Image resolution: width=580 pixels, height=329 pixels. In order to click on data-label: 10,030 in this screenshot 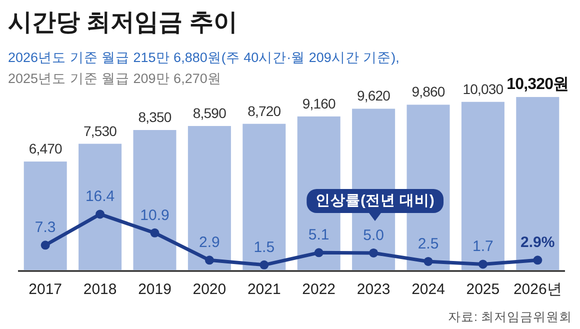, I will do `click(483, 88)`.